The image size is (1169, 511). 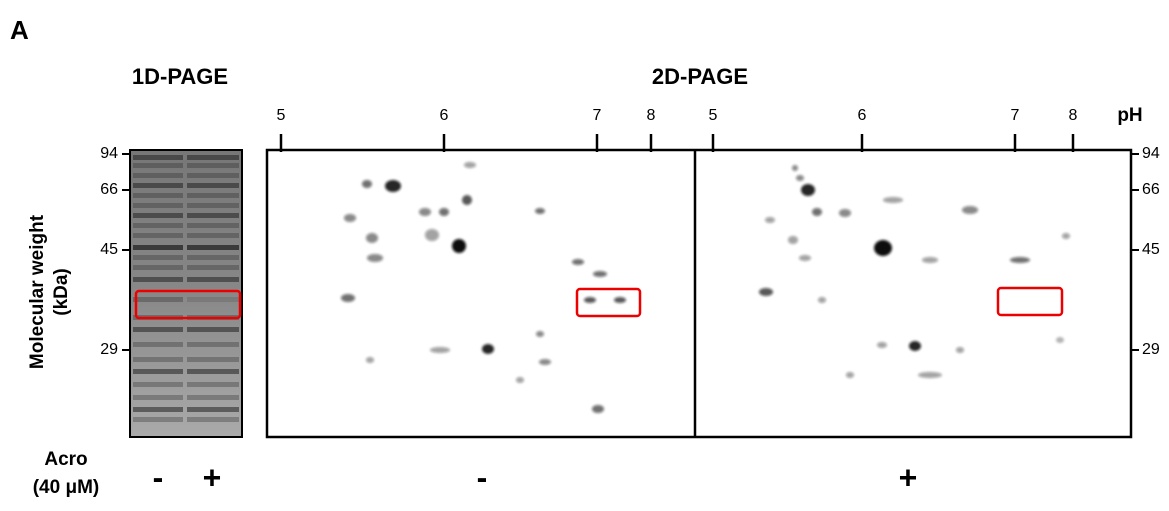 I want to click on ph-label: pH, so click(x=1129, y=115).